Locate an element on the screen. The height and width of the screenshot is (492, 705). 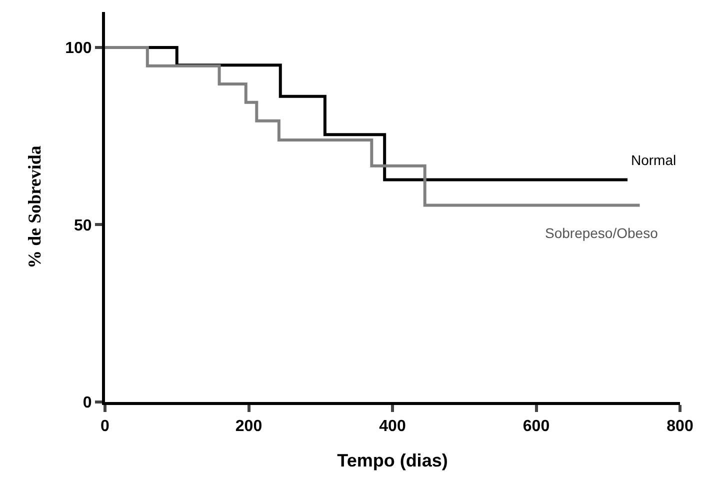
x-tick-label: 200 is located at coordinates (248, 427).